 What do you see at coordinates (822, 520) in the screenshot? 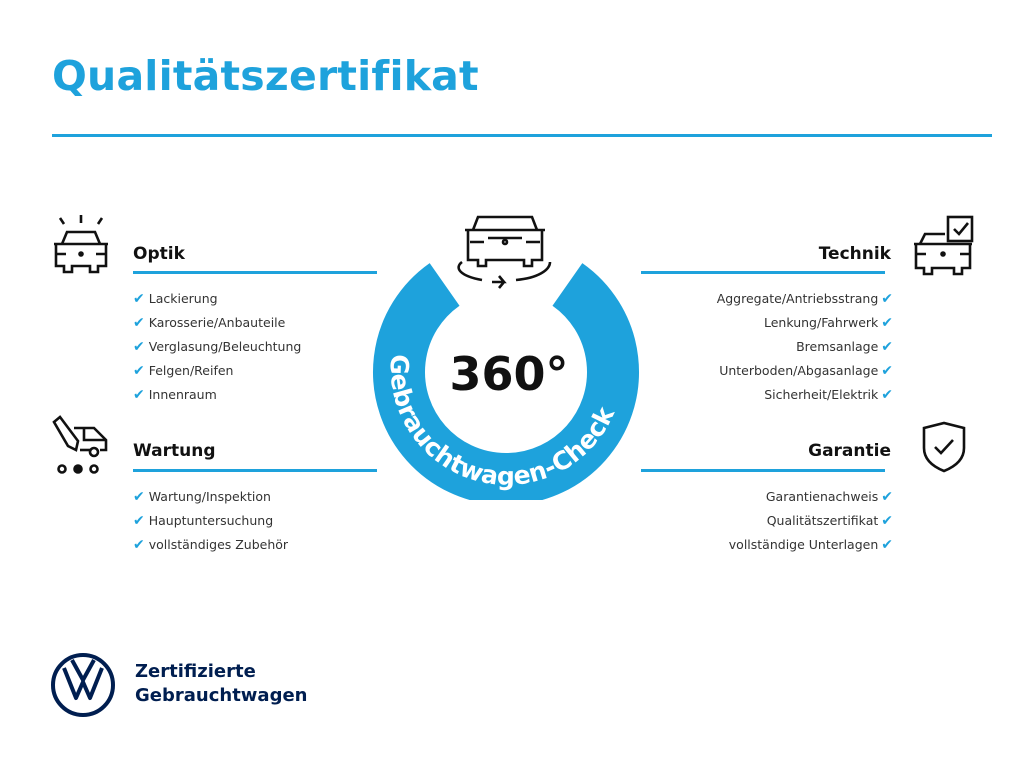
I see `item-label: Qualitätszertifikat` at bounding box center [822, 520].